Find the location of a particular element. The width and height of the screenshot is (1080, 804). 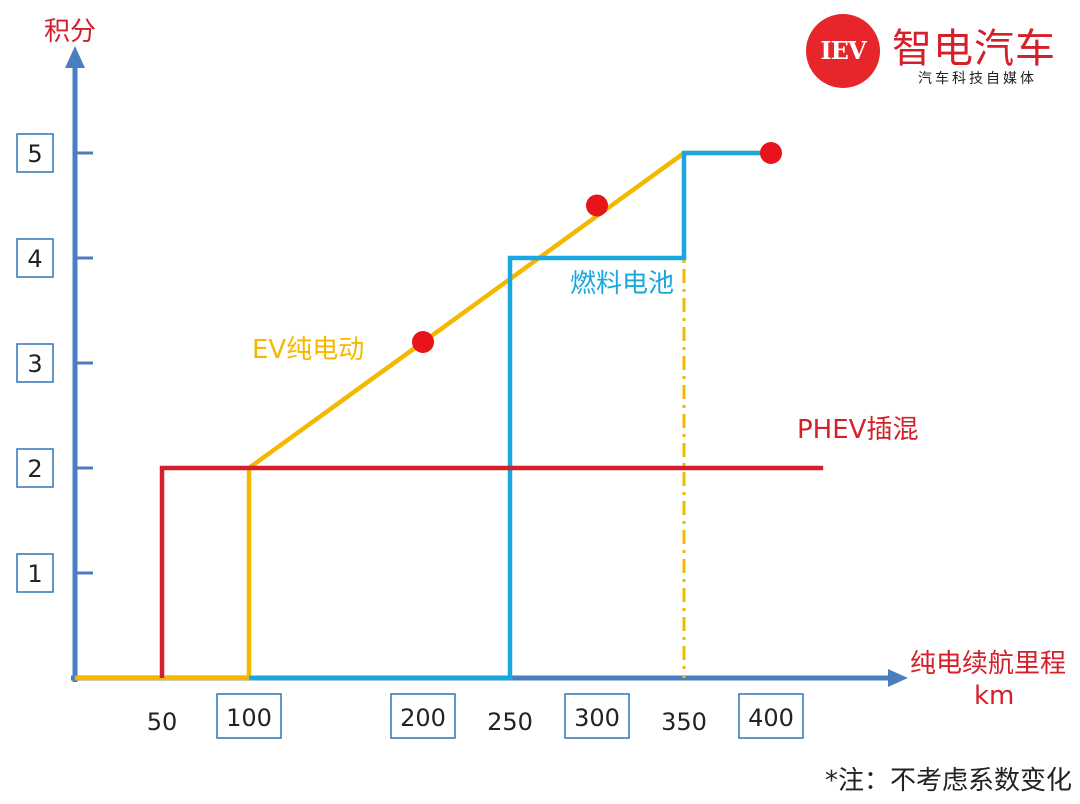

x-tick-label: 250 is located at coordinates (510, 722).